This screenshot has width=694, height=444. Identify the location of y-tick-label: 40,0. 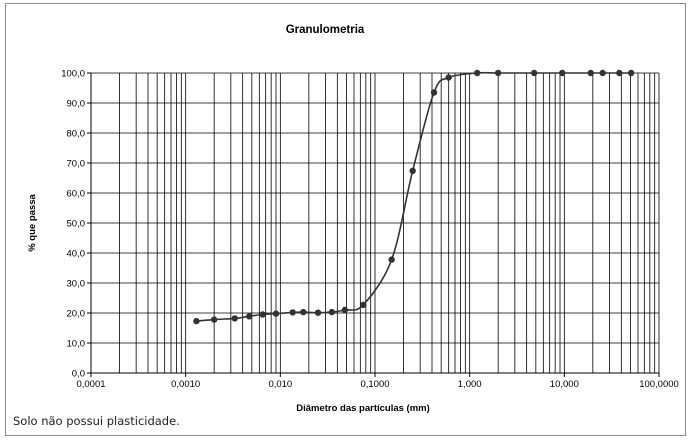
(76, 254).